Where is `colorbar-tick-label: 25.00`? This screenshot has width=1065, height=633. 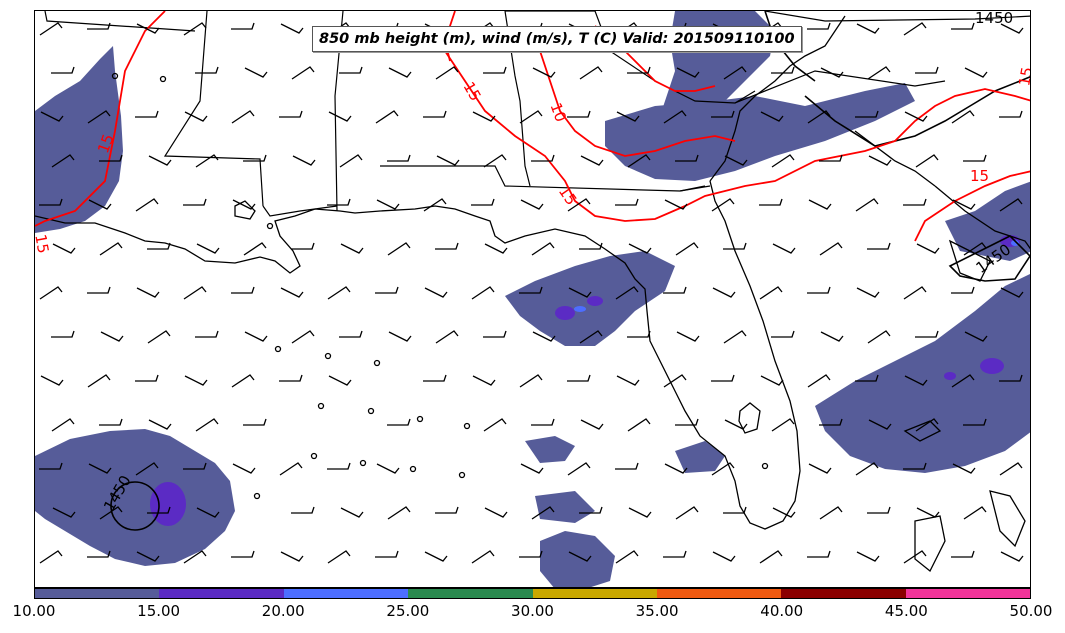
colorbar-tick-label: 25.00 is located at coordinates (408, 611).